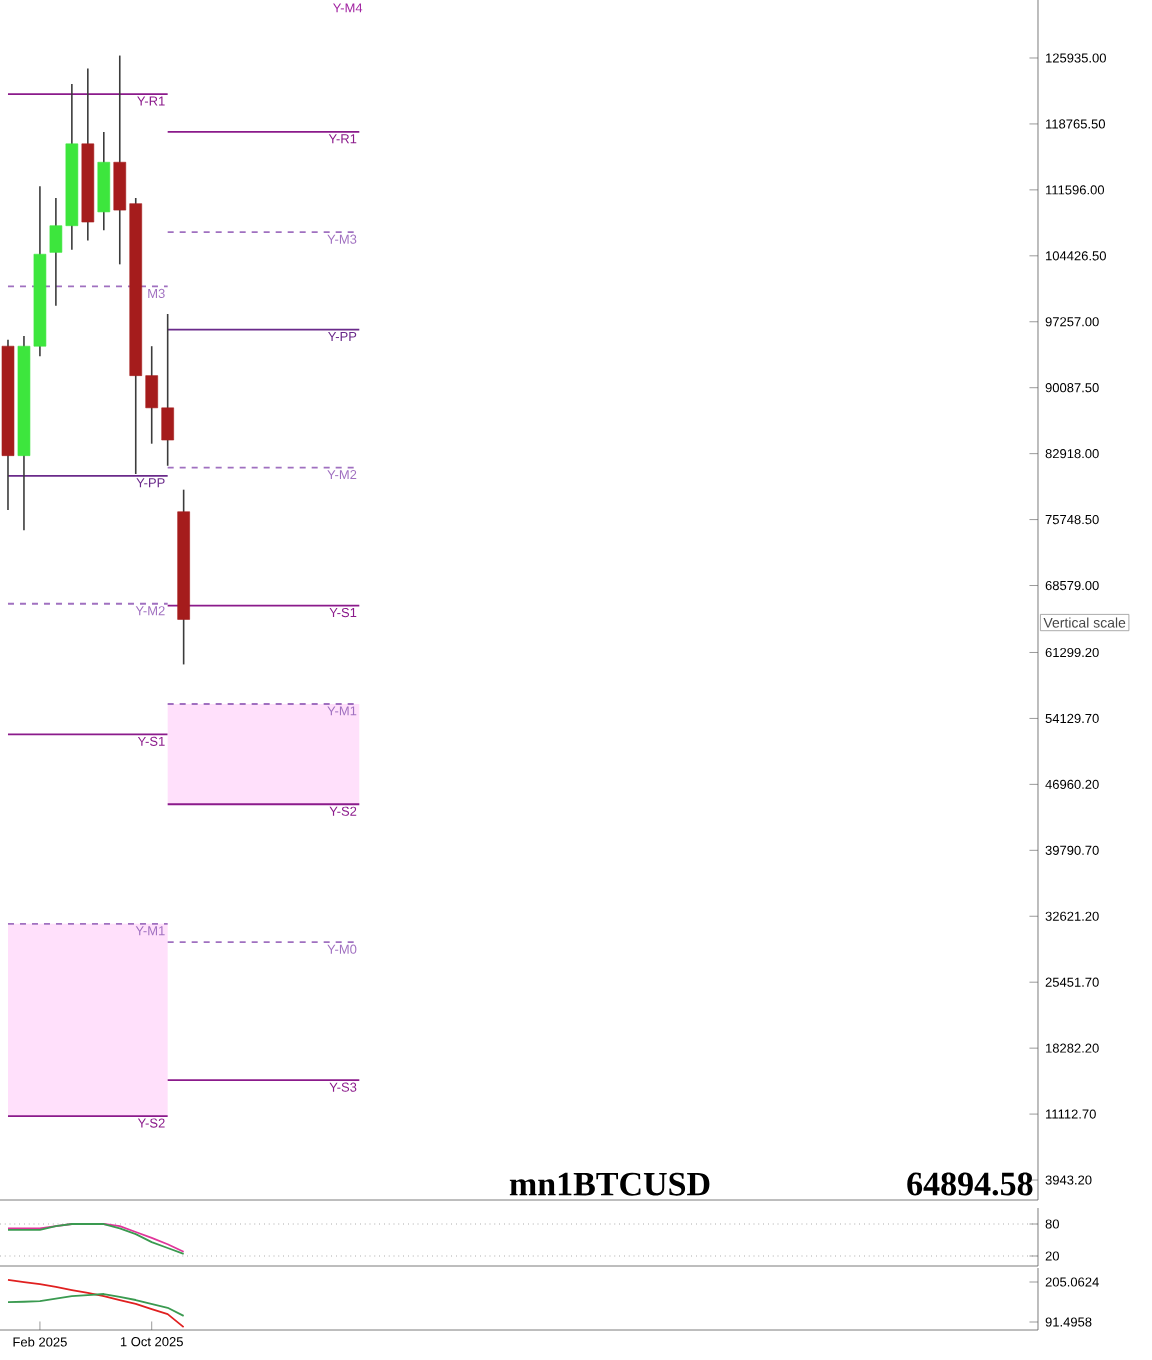  I want to click on annotation: 64894.58, so click(970, 1184).